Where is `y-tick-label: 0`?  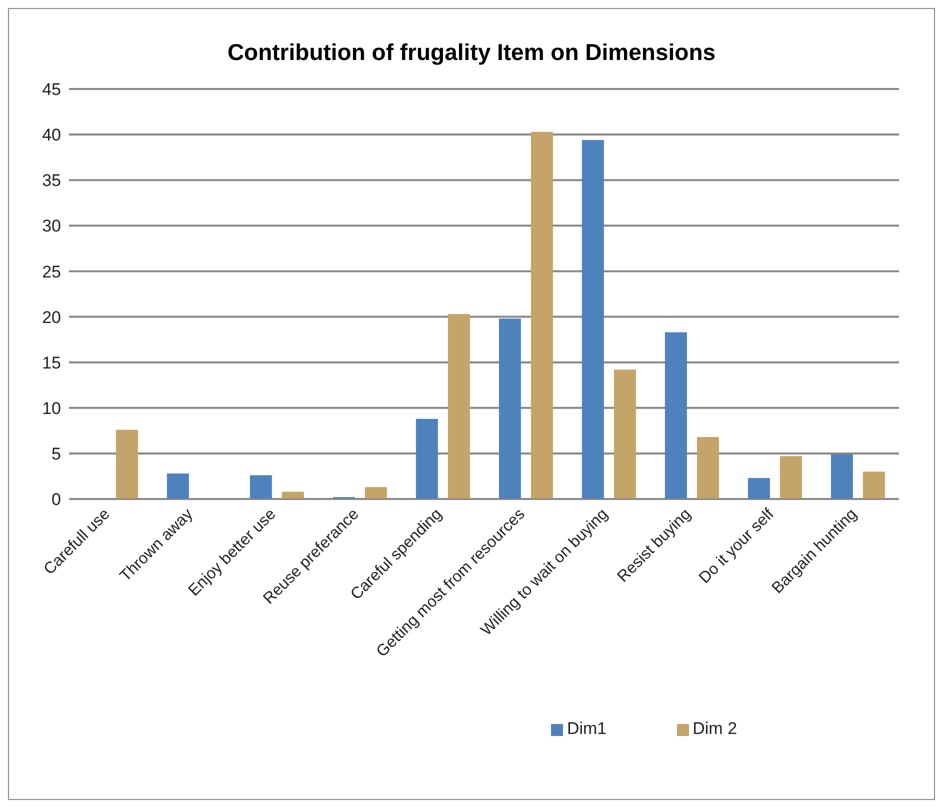
y-tick-label: 0 is located at coordinates (56, 500).